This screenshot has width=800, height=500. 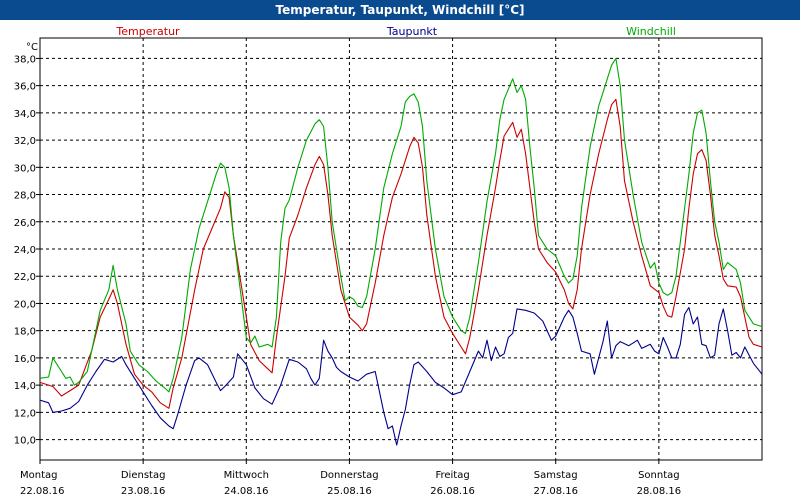 I want to click on x-day-name: Mittwoch, so click(x=246, y=475).